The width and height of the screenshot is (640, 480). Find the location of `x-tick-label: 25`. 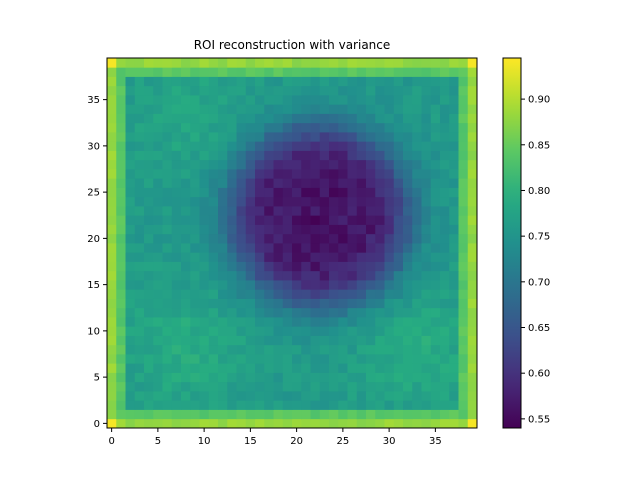

x-tick-label: 25 is located at coordinates (343, 441).